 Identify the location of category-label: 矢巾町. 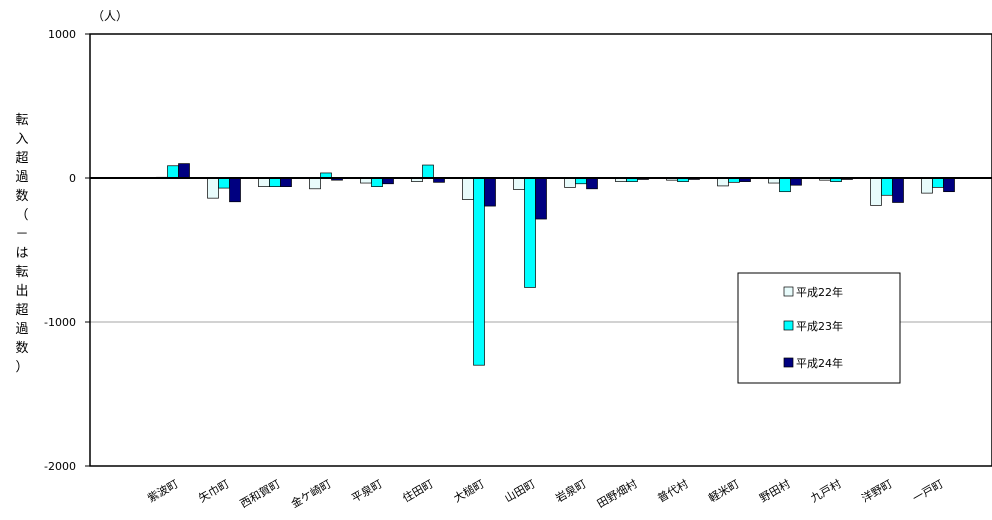
(214, 490).